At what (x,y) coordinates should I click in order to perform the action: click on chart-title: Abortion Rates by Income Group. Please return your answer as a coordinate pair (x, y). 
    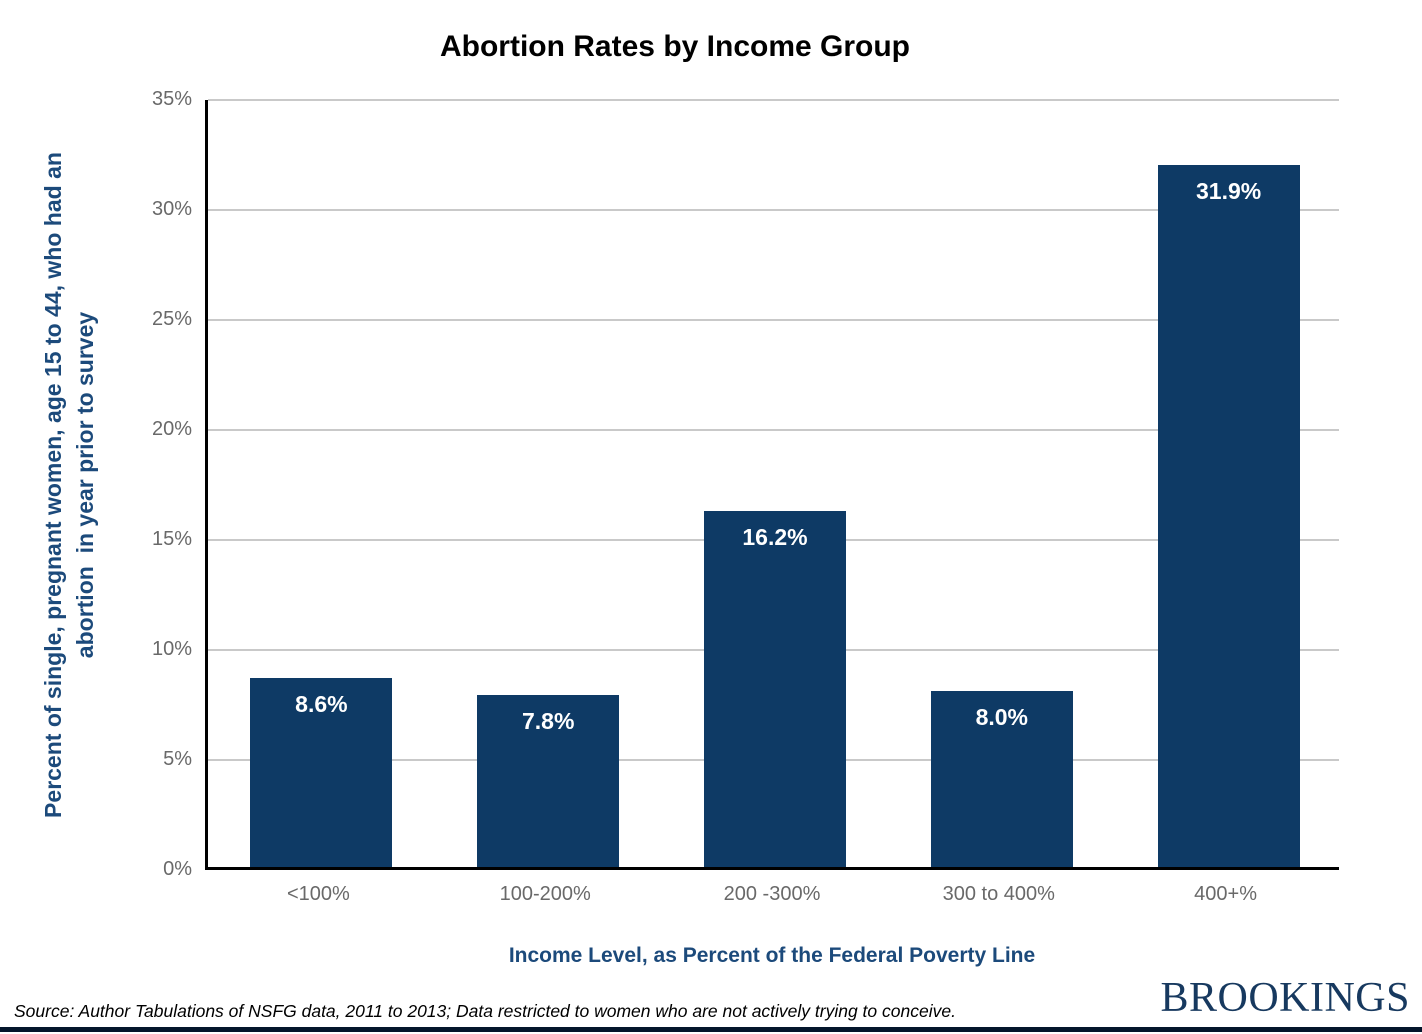
    Looking at the image, I should click on (675, 46).